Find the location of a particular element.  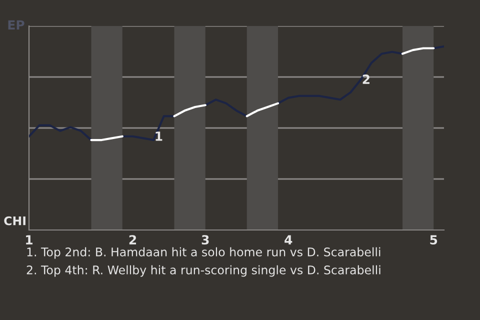

annotation: 2 is located at coordinates (366, 79).